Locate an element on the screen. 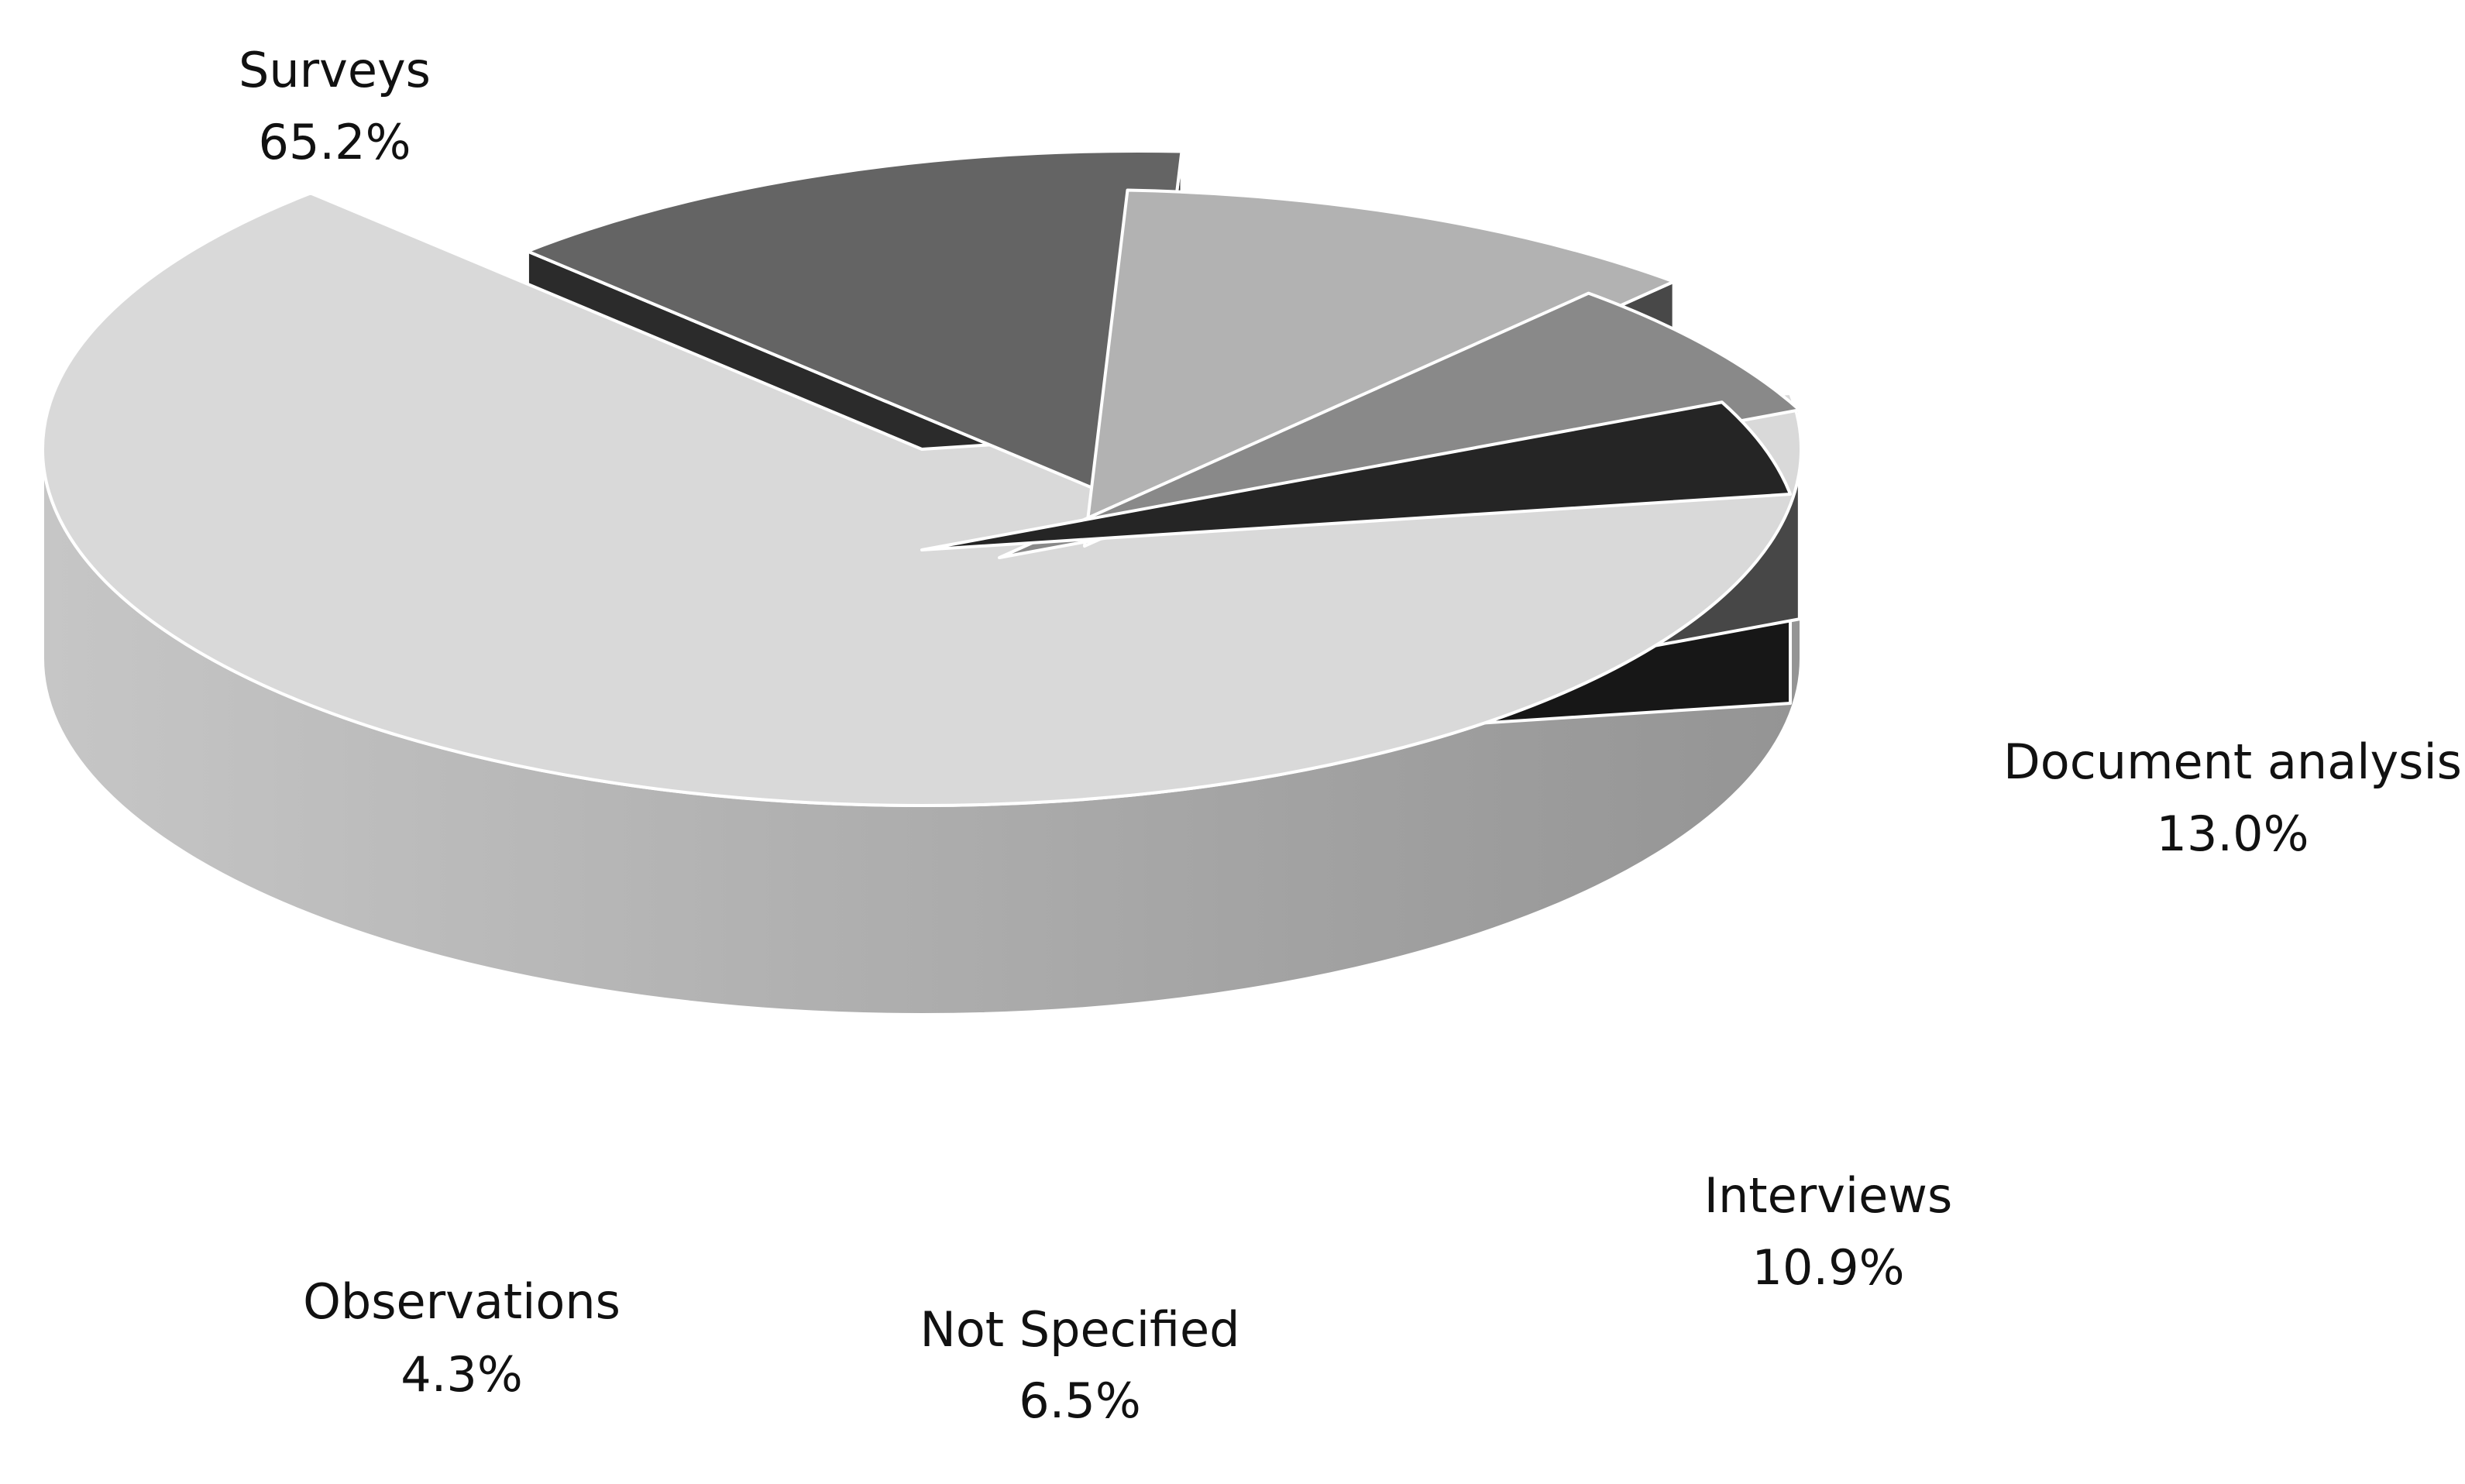 Image resolution: width=2465 pixels, height=1484 pixels. slice-label-name: Document analysis is located at coordinates (2232, 761).